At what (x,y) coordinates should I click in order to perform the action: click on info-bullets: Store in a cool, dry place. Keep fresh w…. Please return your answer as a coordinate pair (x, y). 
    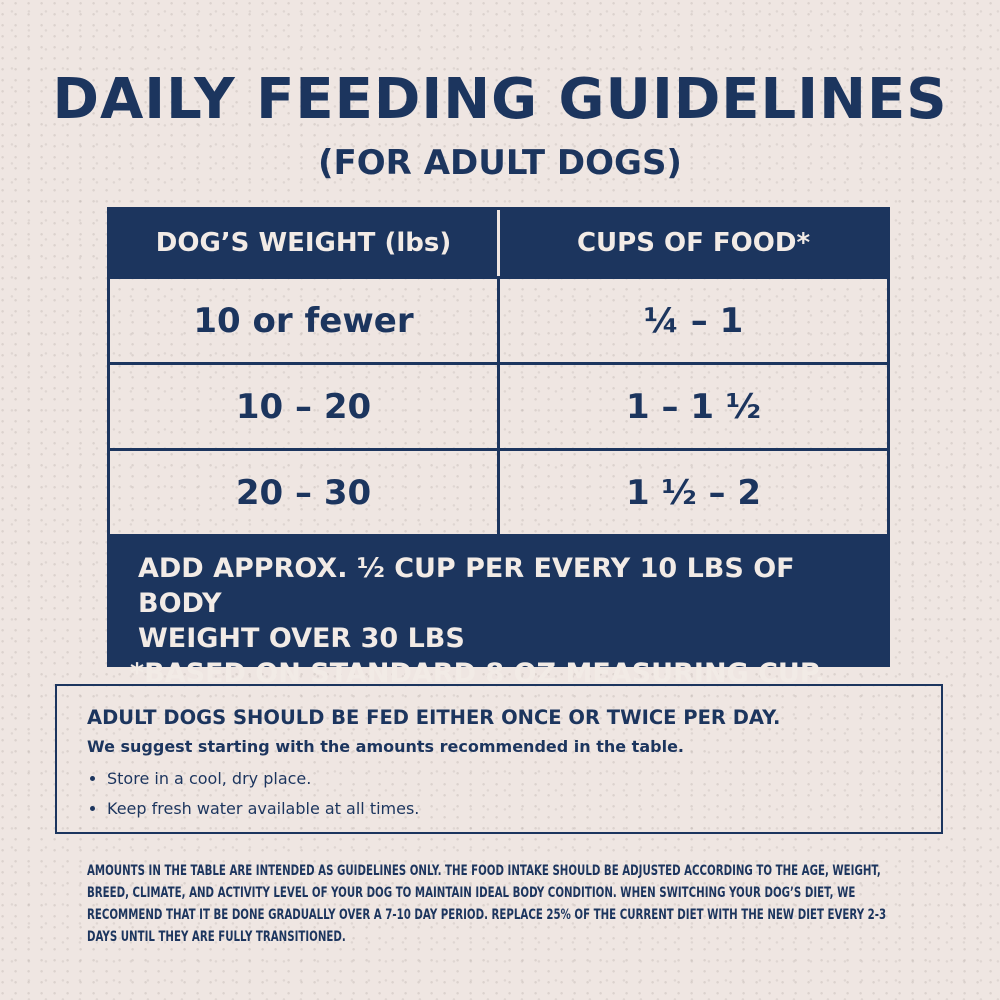
    Looking at the image, I should click on (499, 794).